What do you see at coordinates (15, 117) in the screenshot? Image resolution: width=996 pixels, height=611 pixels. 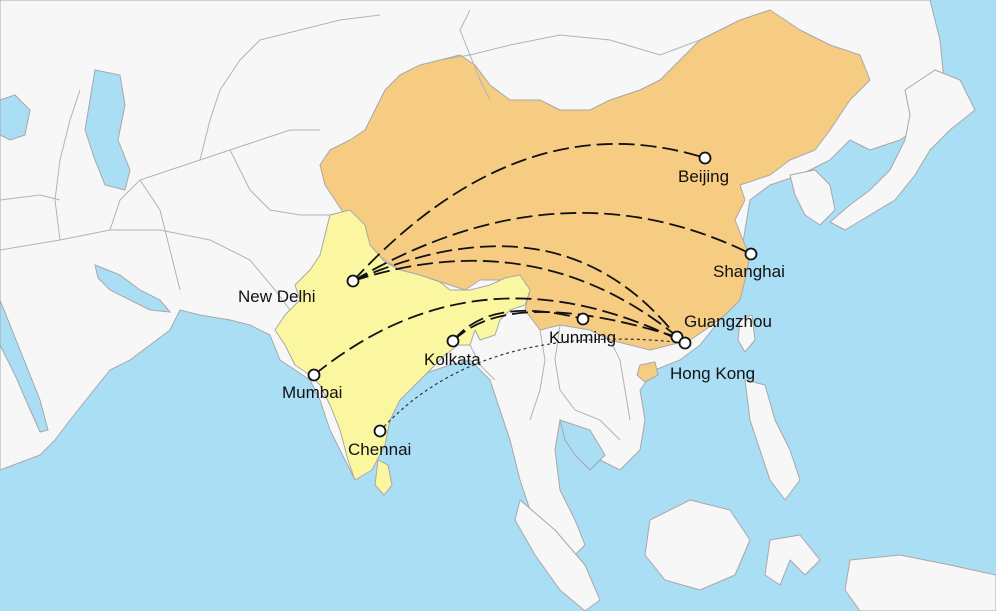 I see `black-sea` at bounding box center [15, 117].